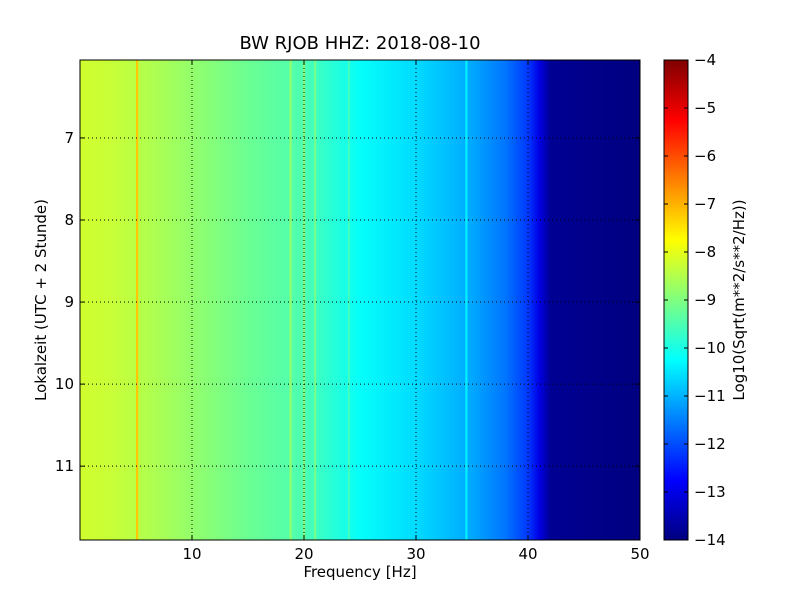 The width and height of the screenshot is (800, 604). Describe the element at coordinates (639, 554) in the screenshot. I see `x-tick-label: 50` at that location.